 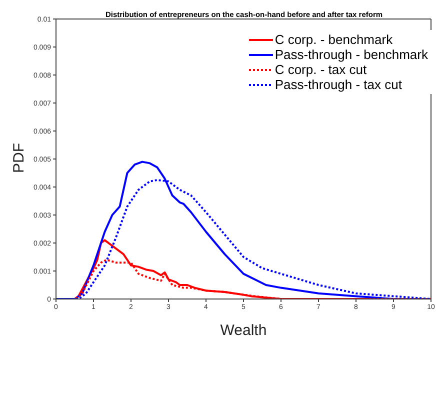 I want to click on legend-label: C corp. - benchmark, so click(x=333, y=39).